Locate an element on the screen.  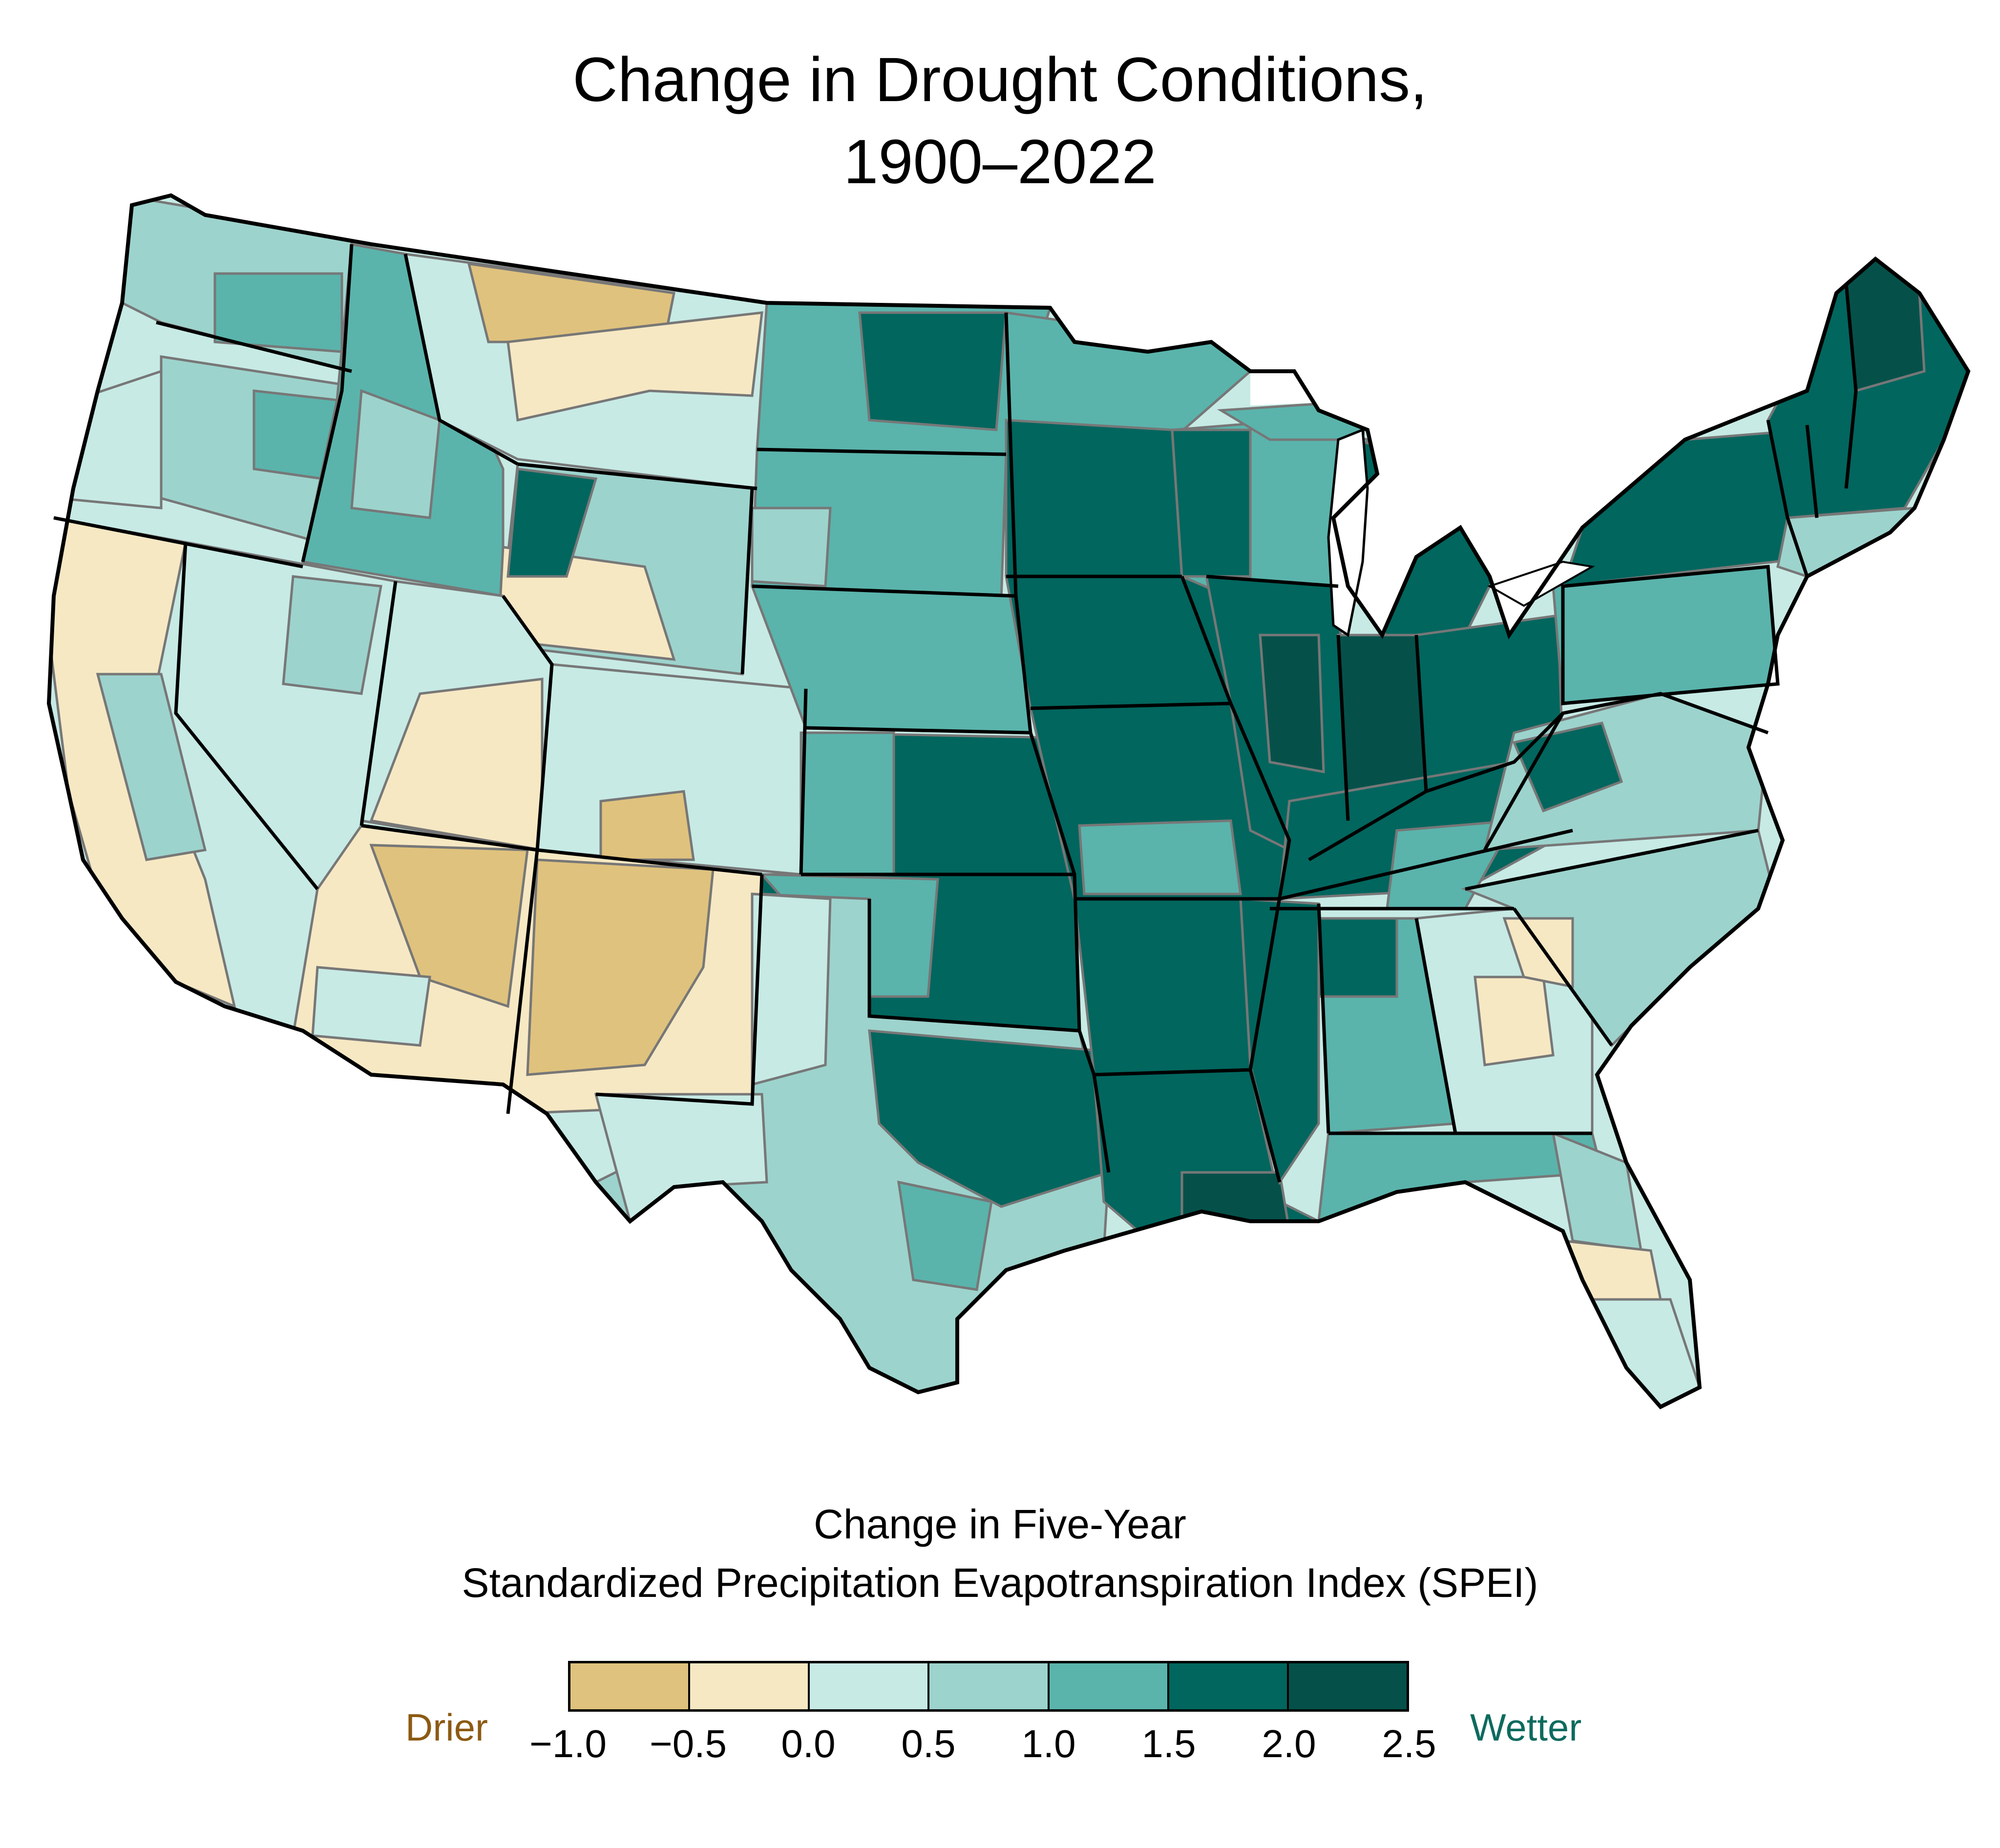
state-border-ohio-river is located at coordinates (1436, 787).